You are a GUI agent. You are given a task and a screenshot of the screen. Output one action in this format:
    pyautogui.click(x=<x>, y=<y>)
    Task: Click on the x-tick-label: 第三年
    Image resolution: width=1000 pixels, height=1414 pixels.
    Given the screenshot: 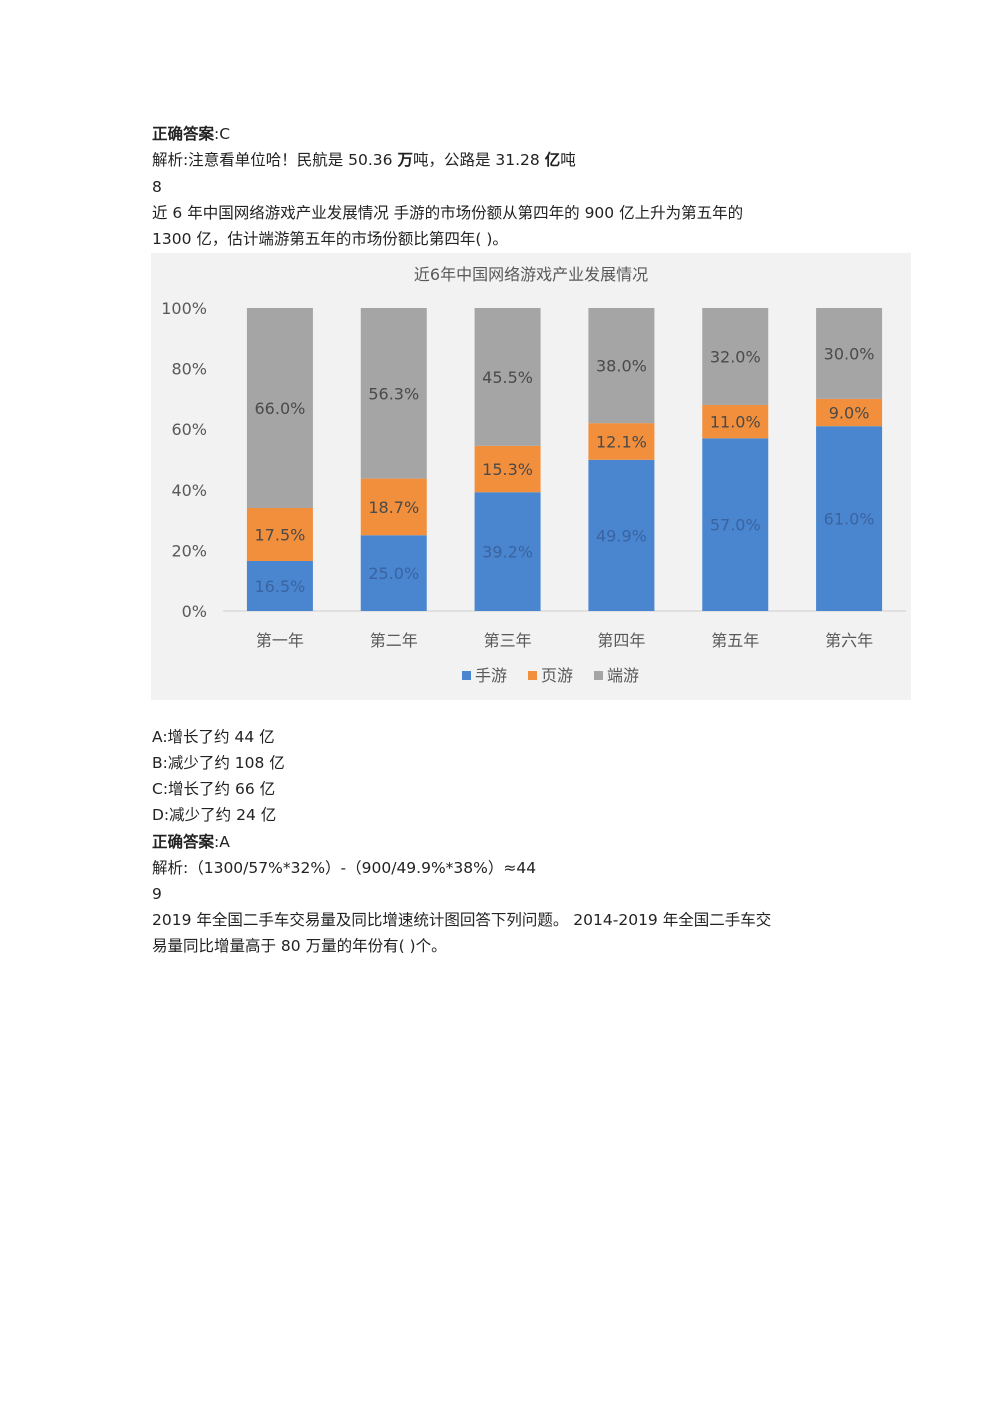 What is the action you would take?
    pyautogui.click(x=508, y=640)
    